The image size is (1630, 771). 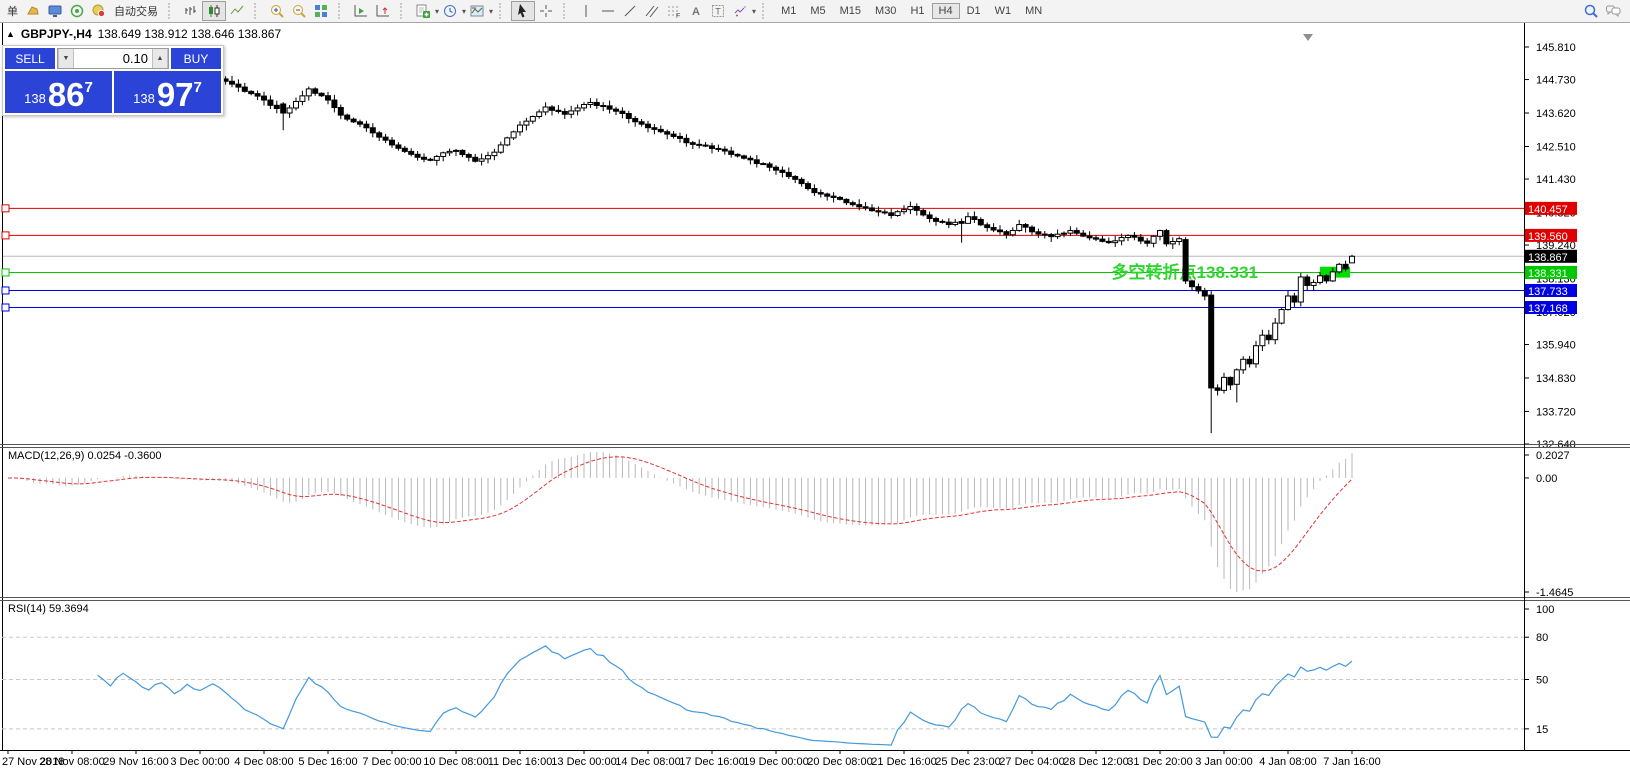 What do you see at coordinates (277, 11) in the screenshot?
I see `zoom-in-button` at bounding box center [277, 11].